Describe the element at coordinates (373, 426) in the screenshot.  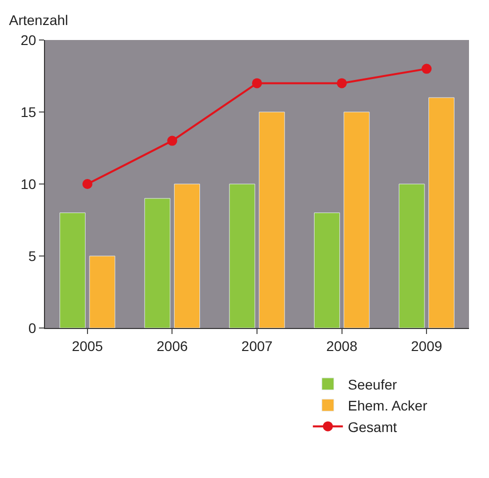
I see `legend-label: Gesamt` at that location.